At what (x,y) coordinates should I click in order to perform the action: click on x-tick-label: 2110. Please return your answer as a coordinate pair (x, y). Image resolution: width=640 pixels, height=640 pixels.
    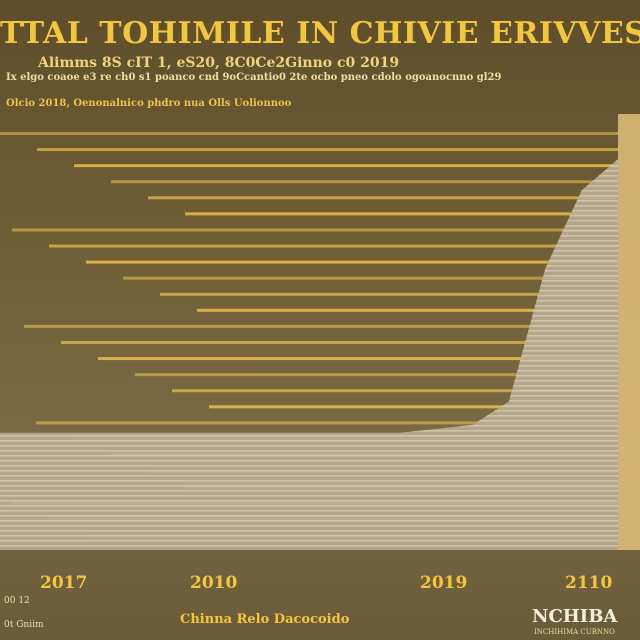
    Looking at the image, I should click on (588, 581).